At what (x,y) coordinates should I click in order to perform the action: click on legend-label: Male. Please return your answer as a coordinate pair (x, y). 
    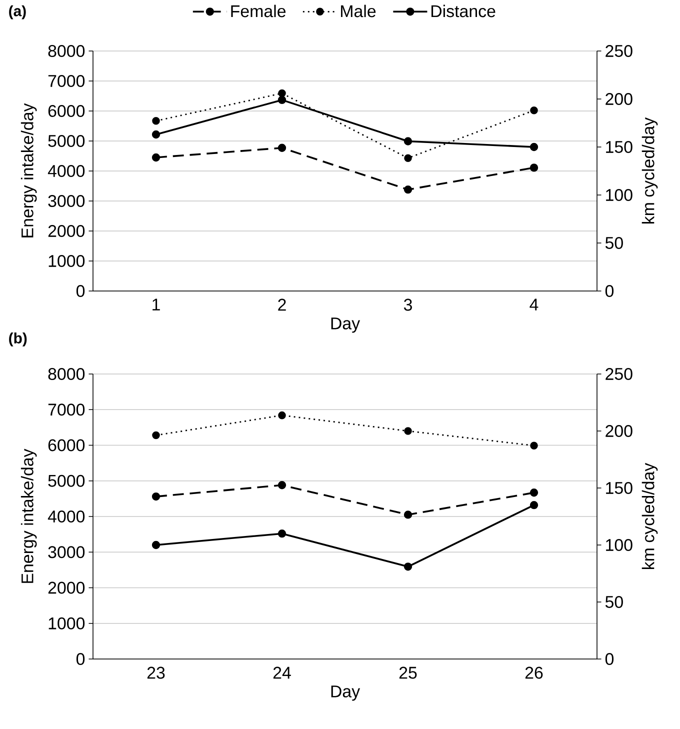
    Looking at the image, I should click on (358, 11).